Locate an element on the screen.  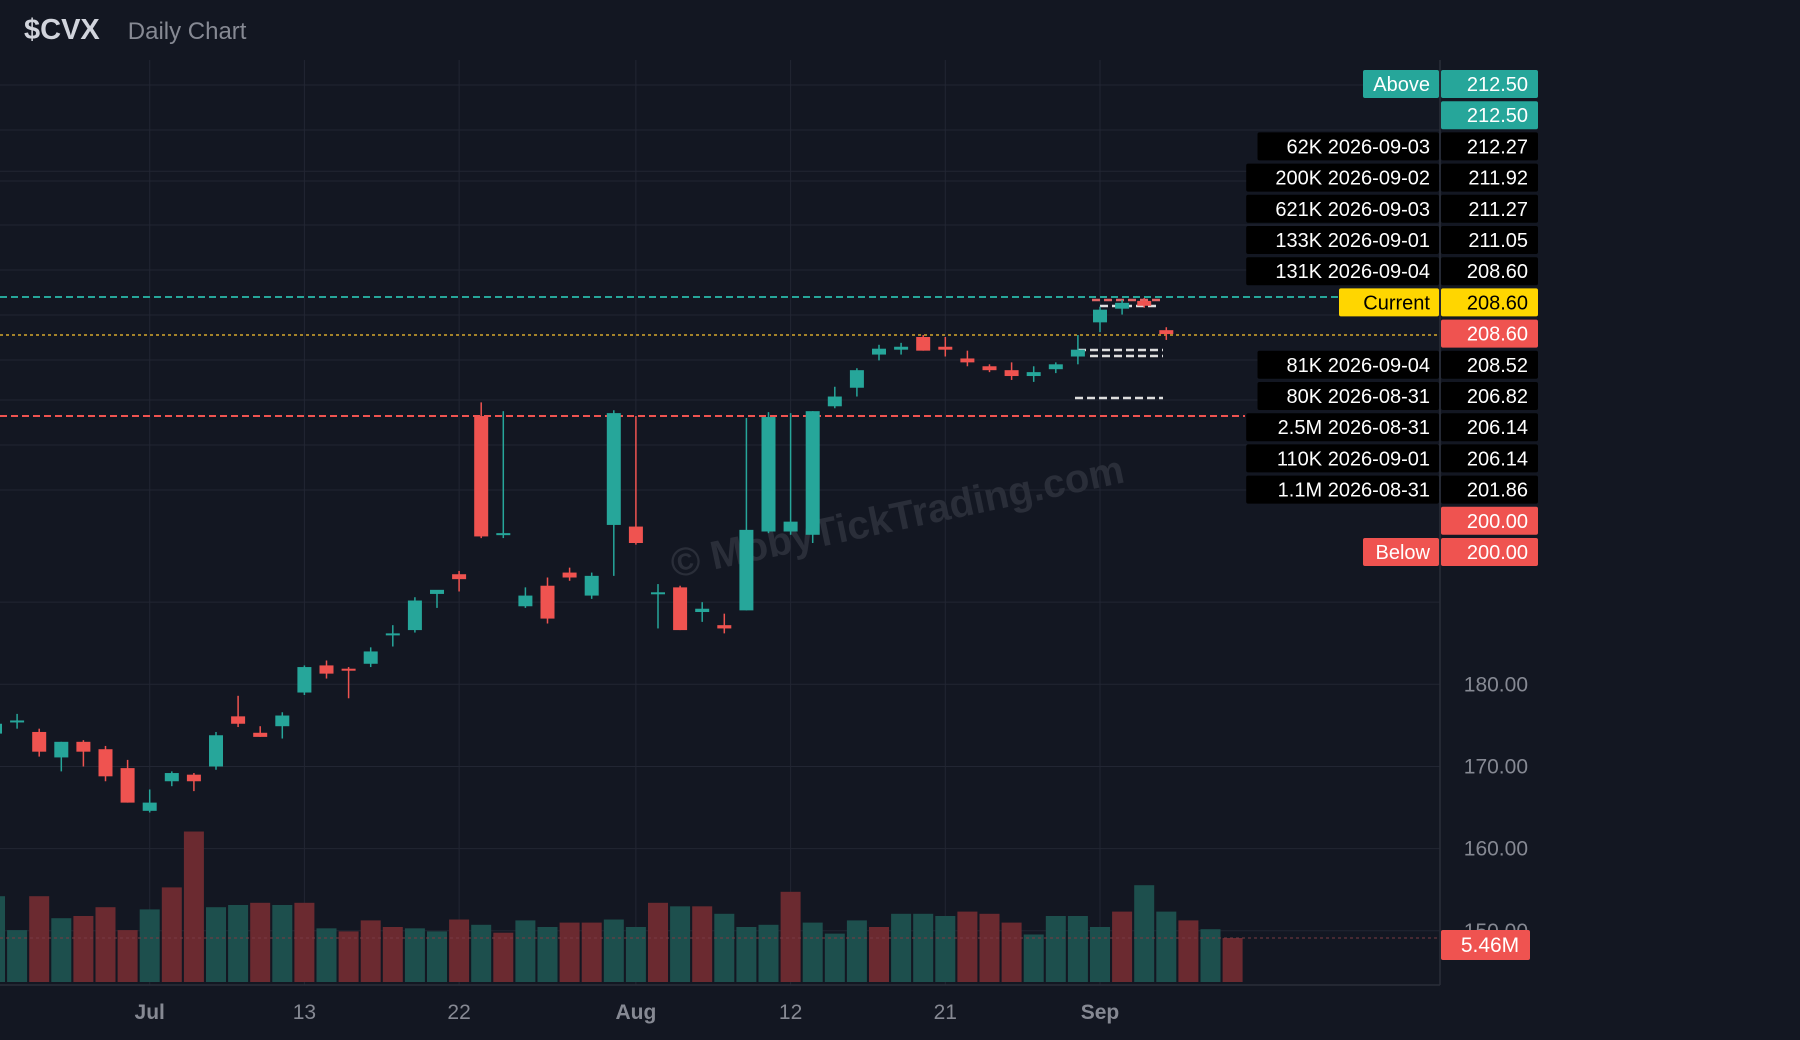
volume-average-label: 5.46M is located at coordinates (1490, 945).